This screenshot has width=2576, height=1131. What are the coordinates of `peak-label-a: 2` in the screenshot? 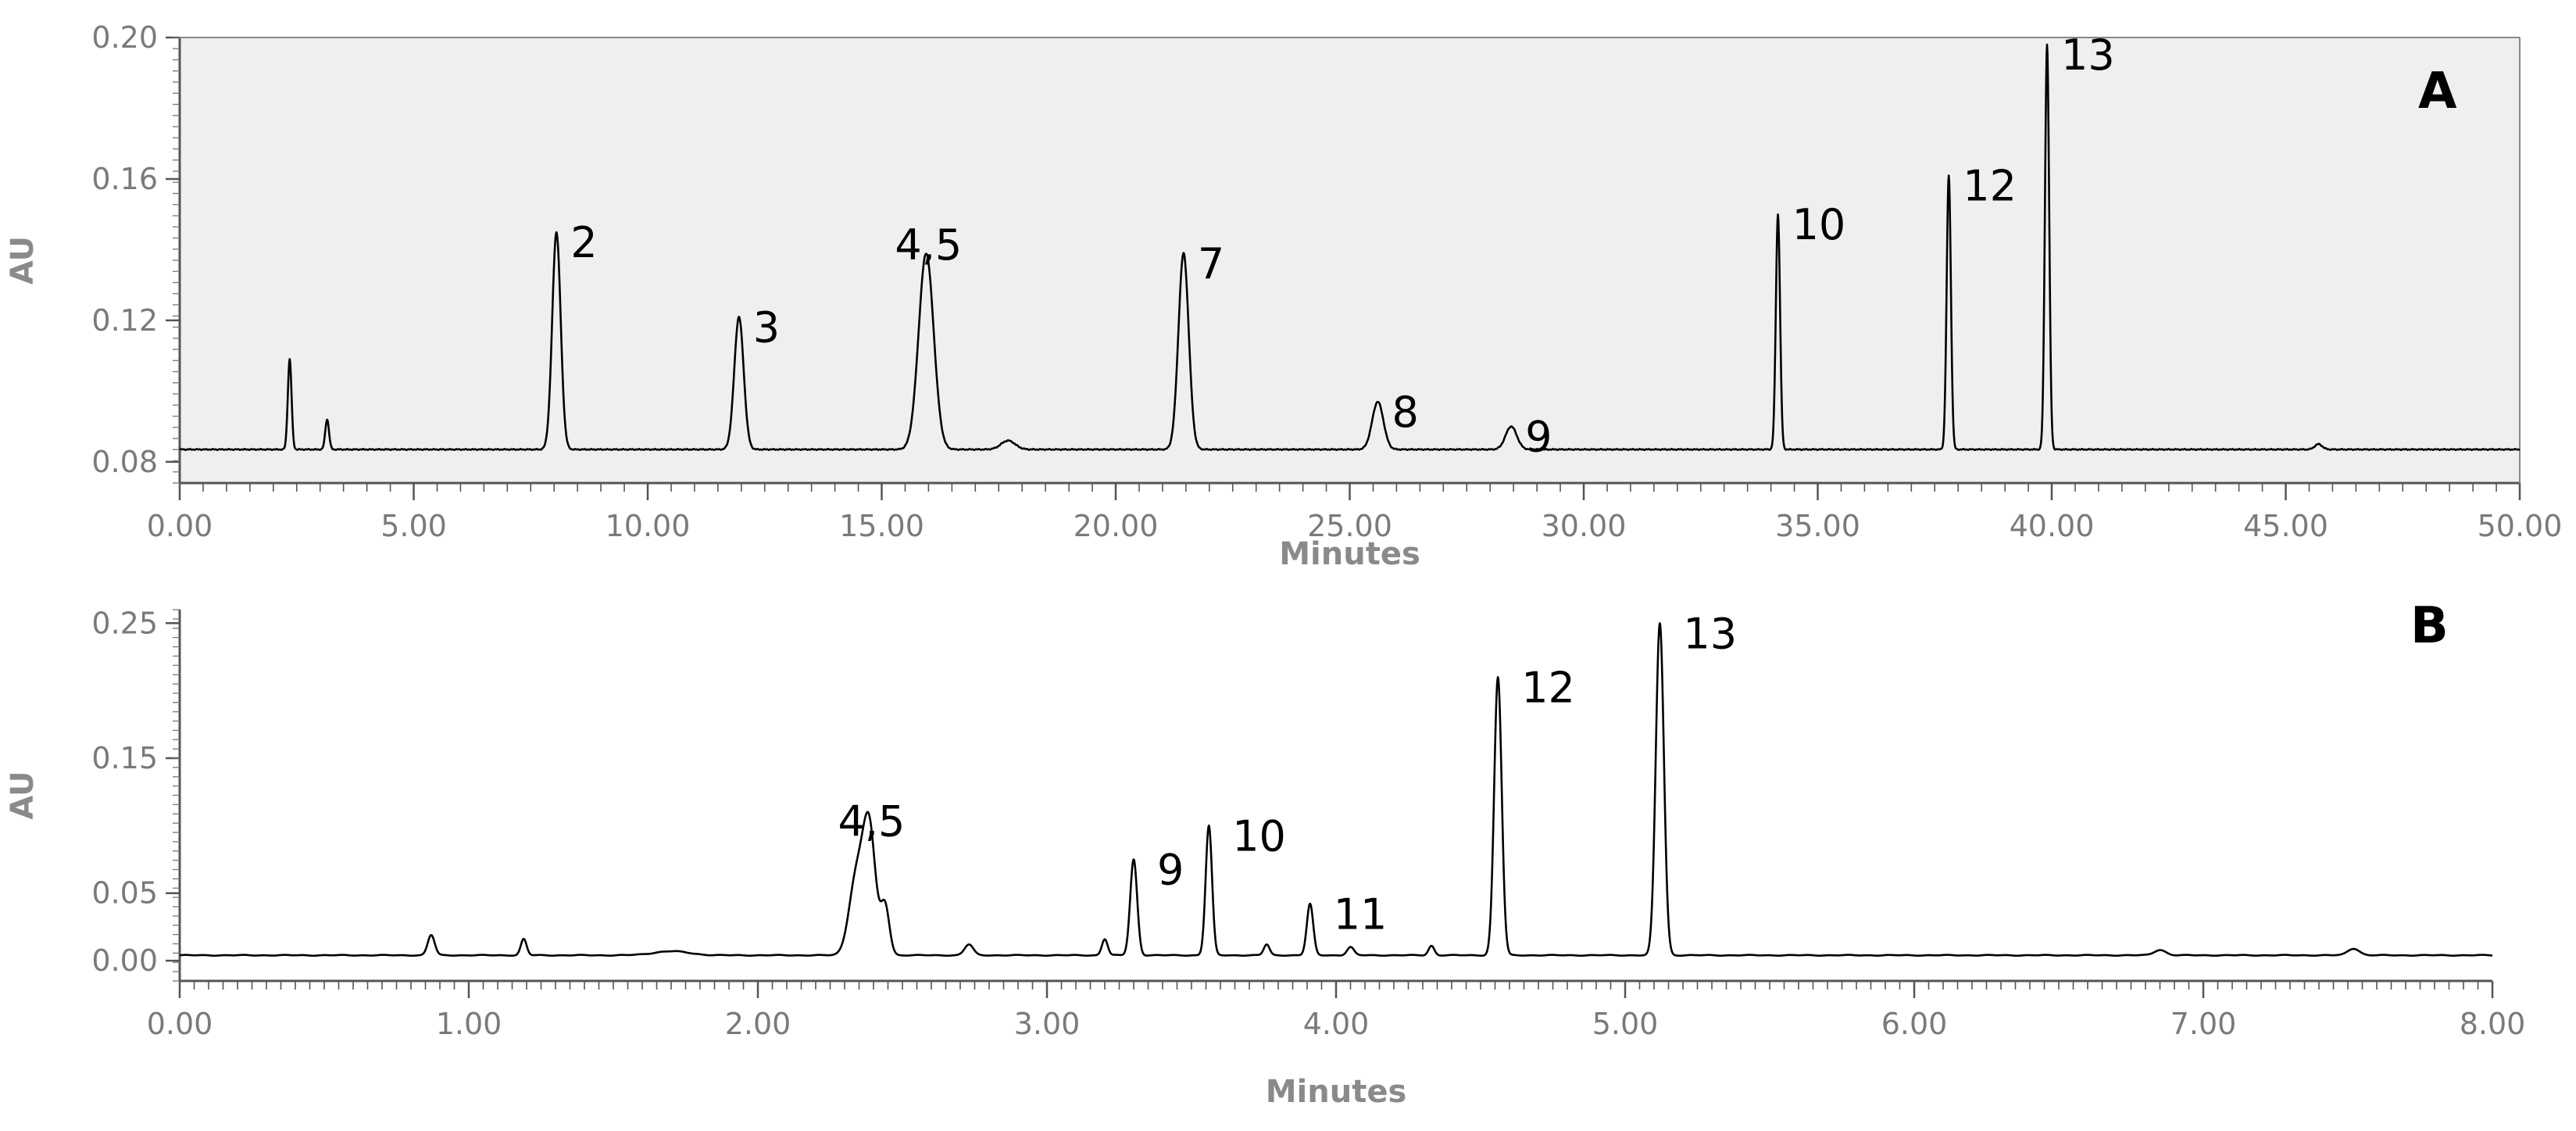 It's located at (584, 242).